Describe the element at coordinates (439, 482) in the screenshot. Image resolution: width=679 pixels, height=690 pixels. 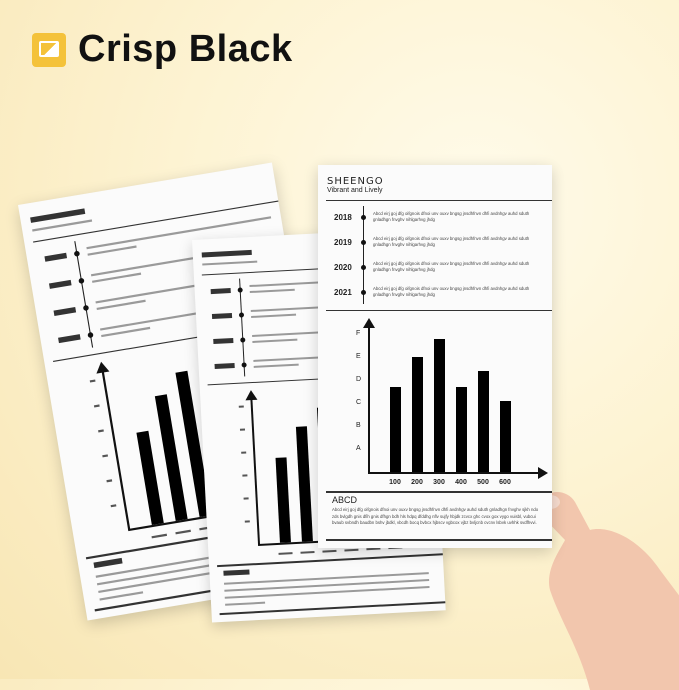
I see `x-tick-label: 300` at that location.